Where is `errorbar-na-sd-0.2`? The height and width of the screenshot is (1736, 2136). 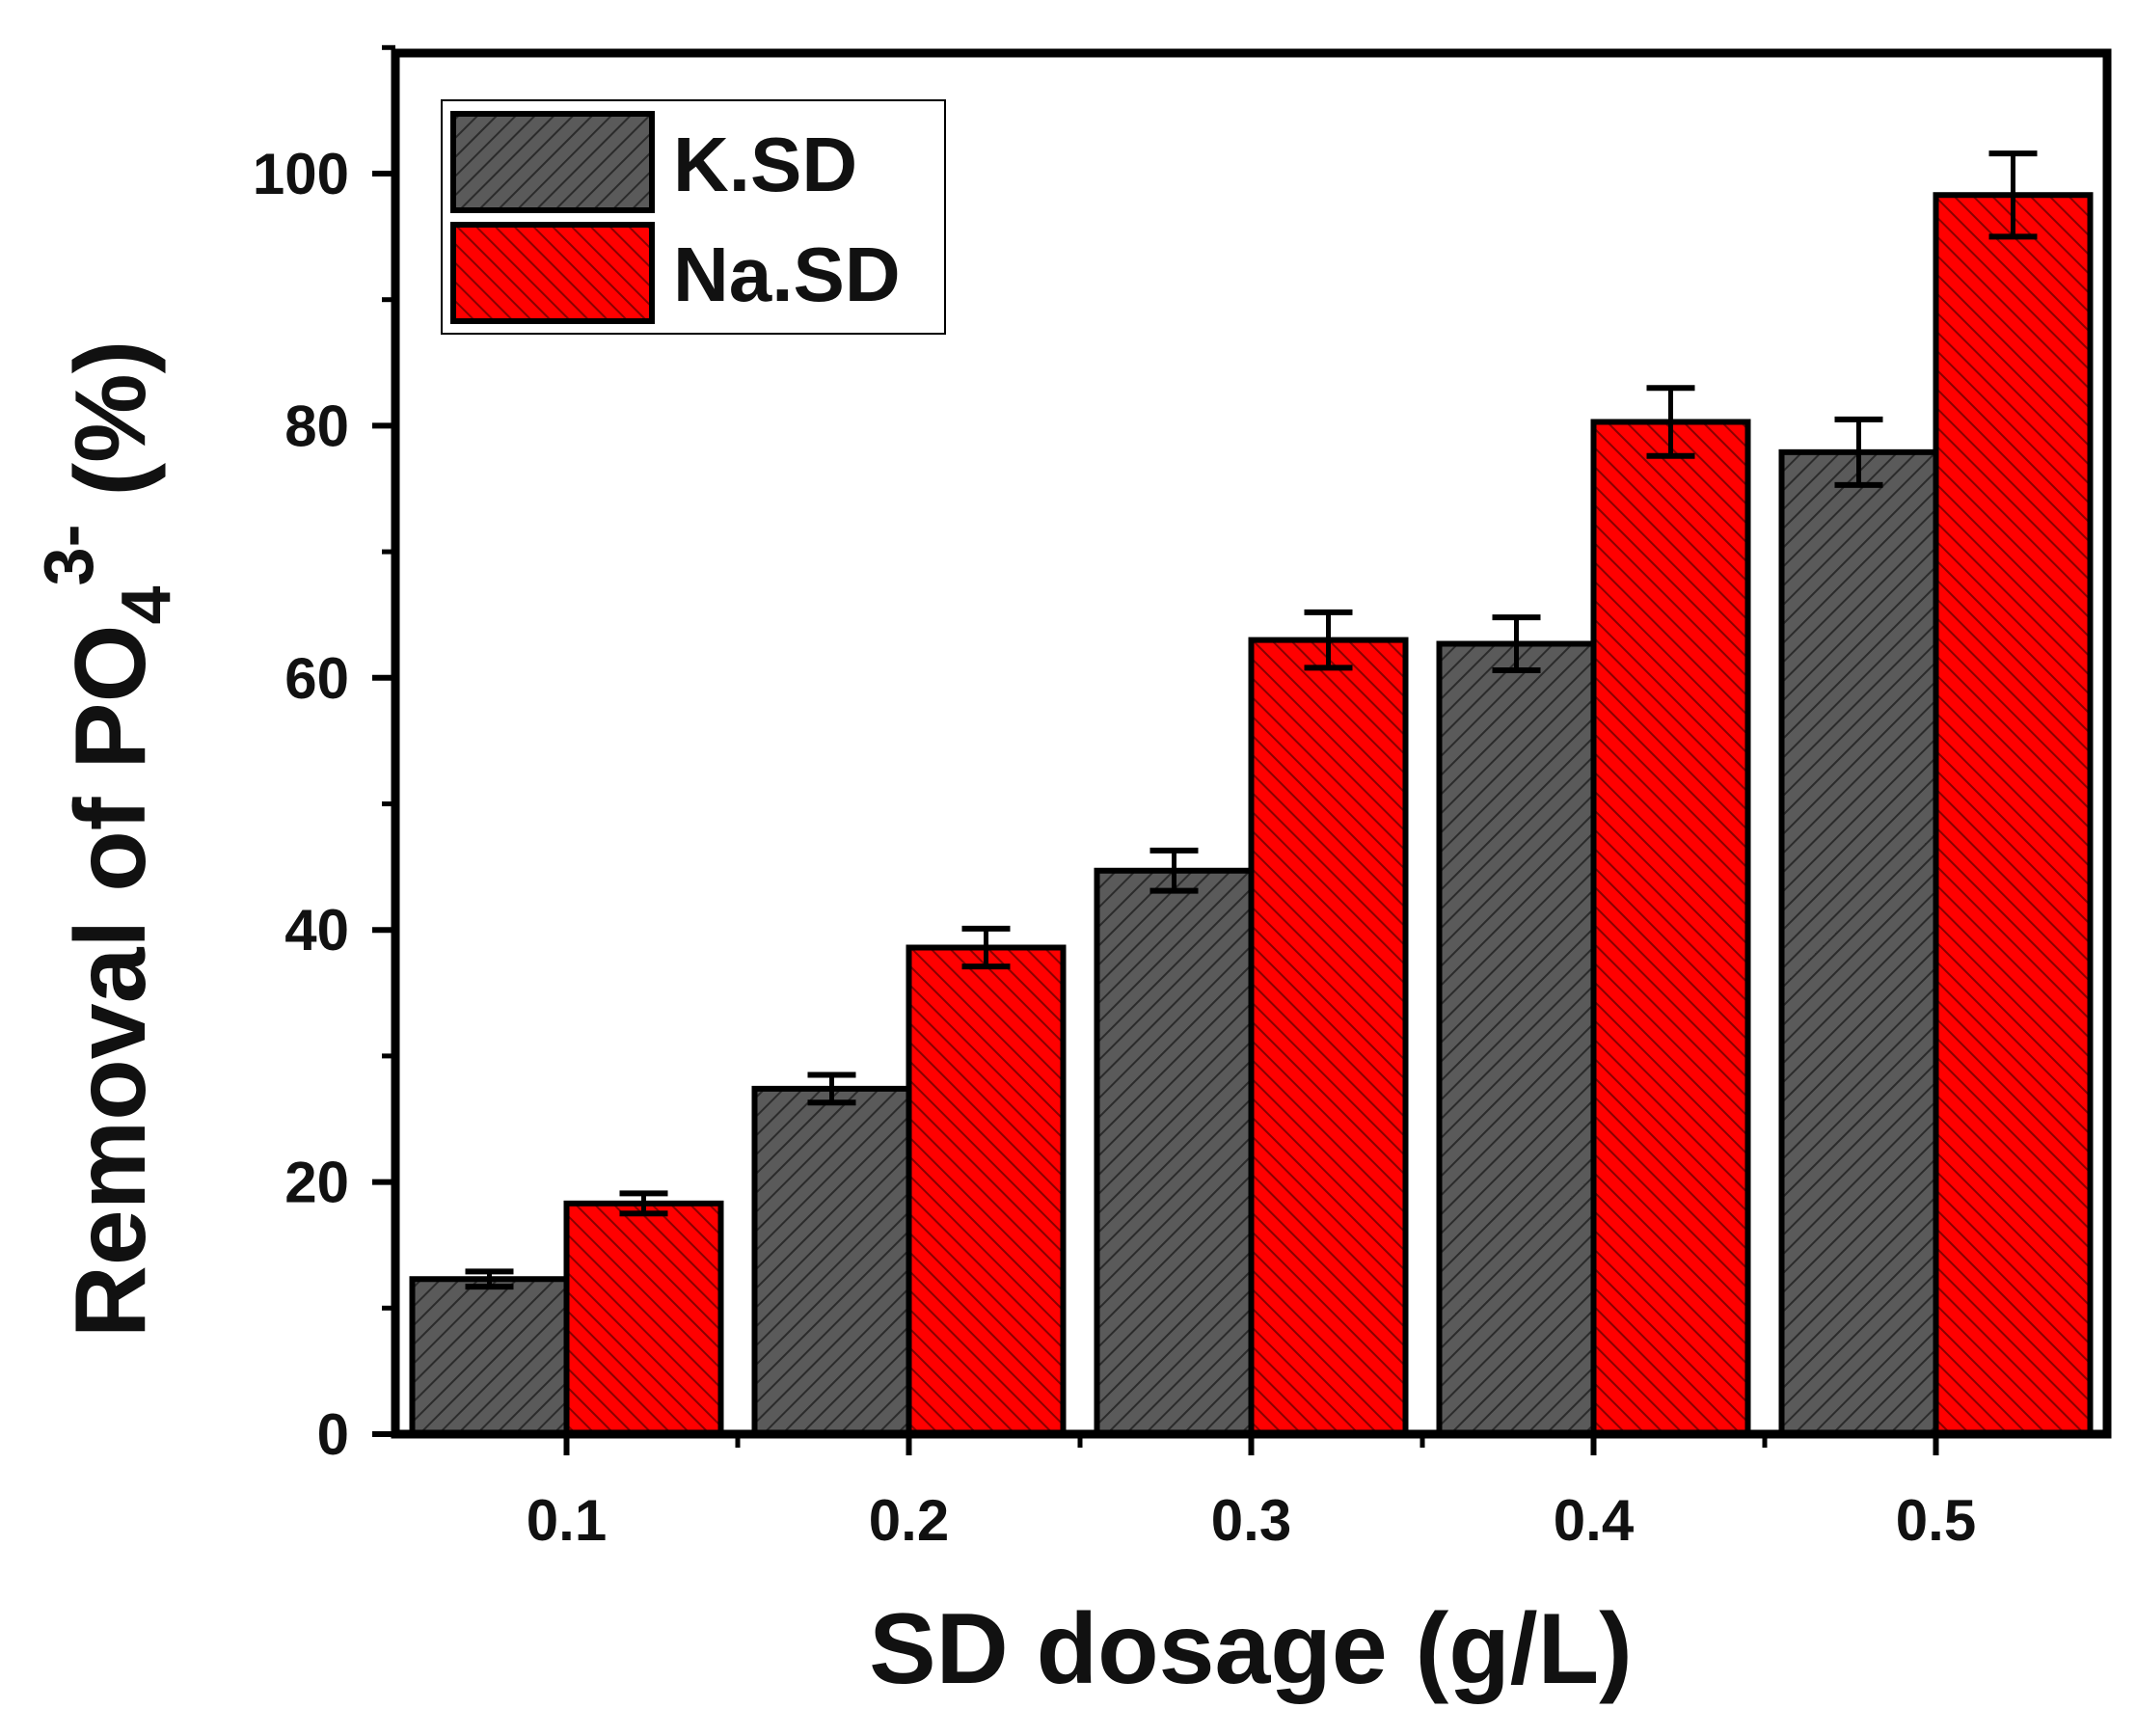
errorbar-na-sd-0.2 is located at coordinates (986, 947).